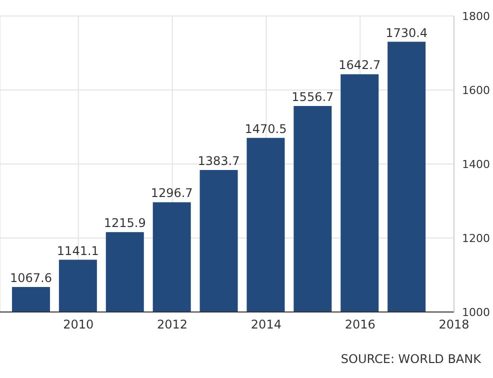 Image resolution: width=493 pixels, height=378 pixels. What do you see at coordinates (454, 325) in the screenshot?
I see `x-tick-label: 2018` at bounding box center [454, 325].